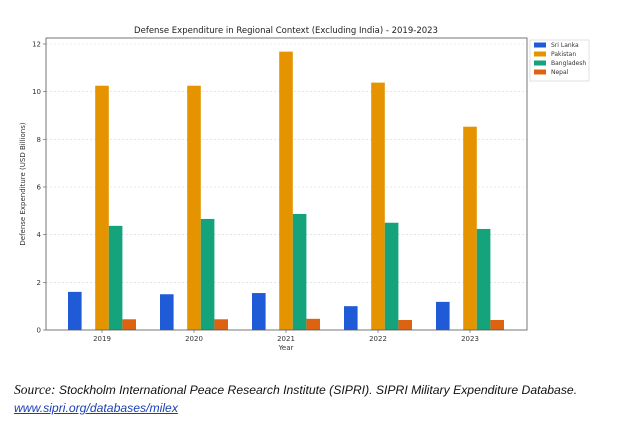 The height and width of the screenshot is (427, 641). Describe the element at coordinates (75, 310) in the screenshot. I see `bar-sri-lanka-2019` at that location.